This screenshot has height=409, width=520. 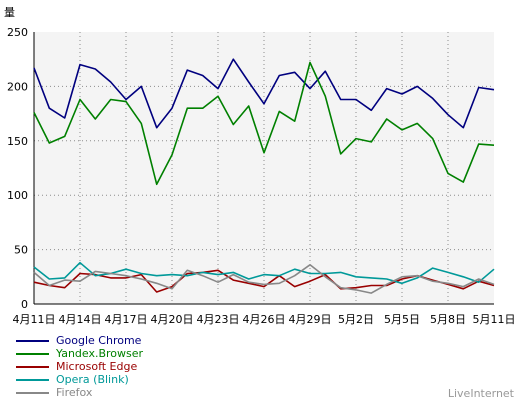 I want to click on legend-label: Yandex.Browser, so click(x=100, y=353).